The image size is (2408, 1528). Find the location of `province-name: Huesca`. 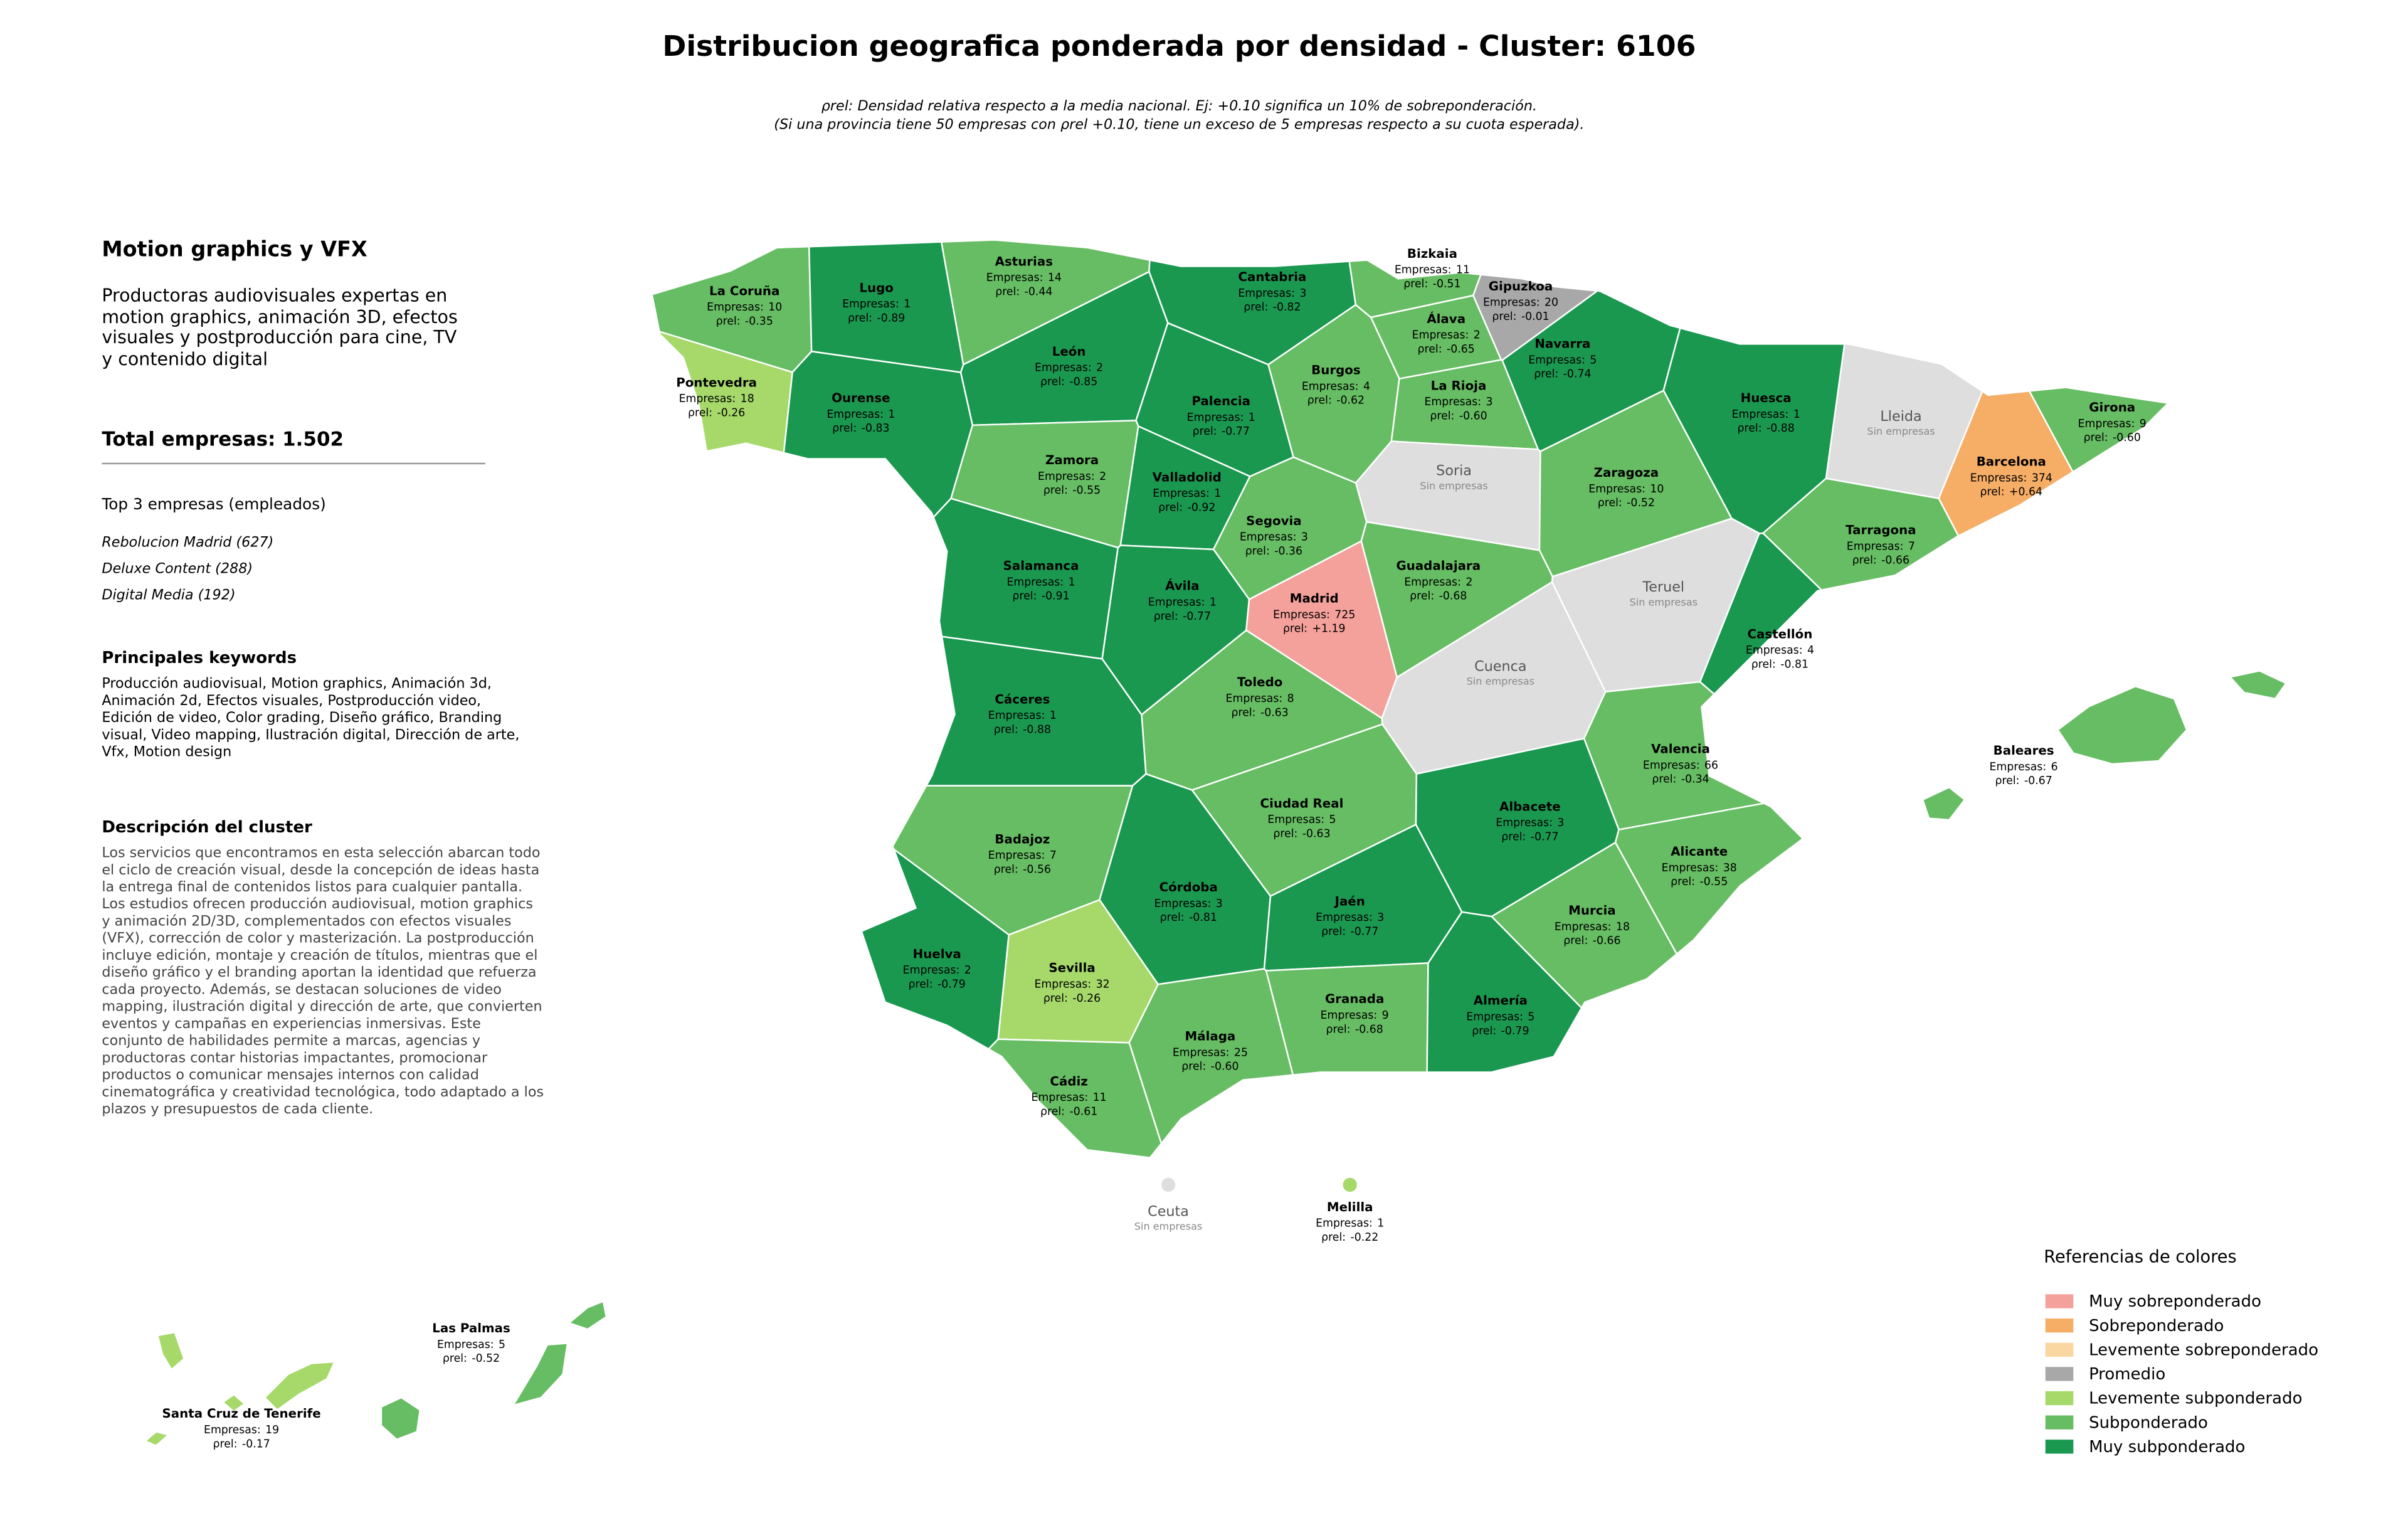

province-name: Huesca is located at coordinates (1767, 398).